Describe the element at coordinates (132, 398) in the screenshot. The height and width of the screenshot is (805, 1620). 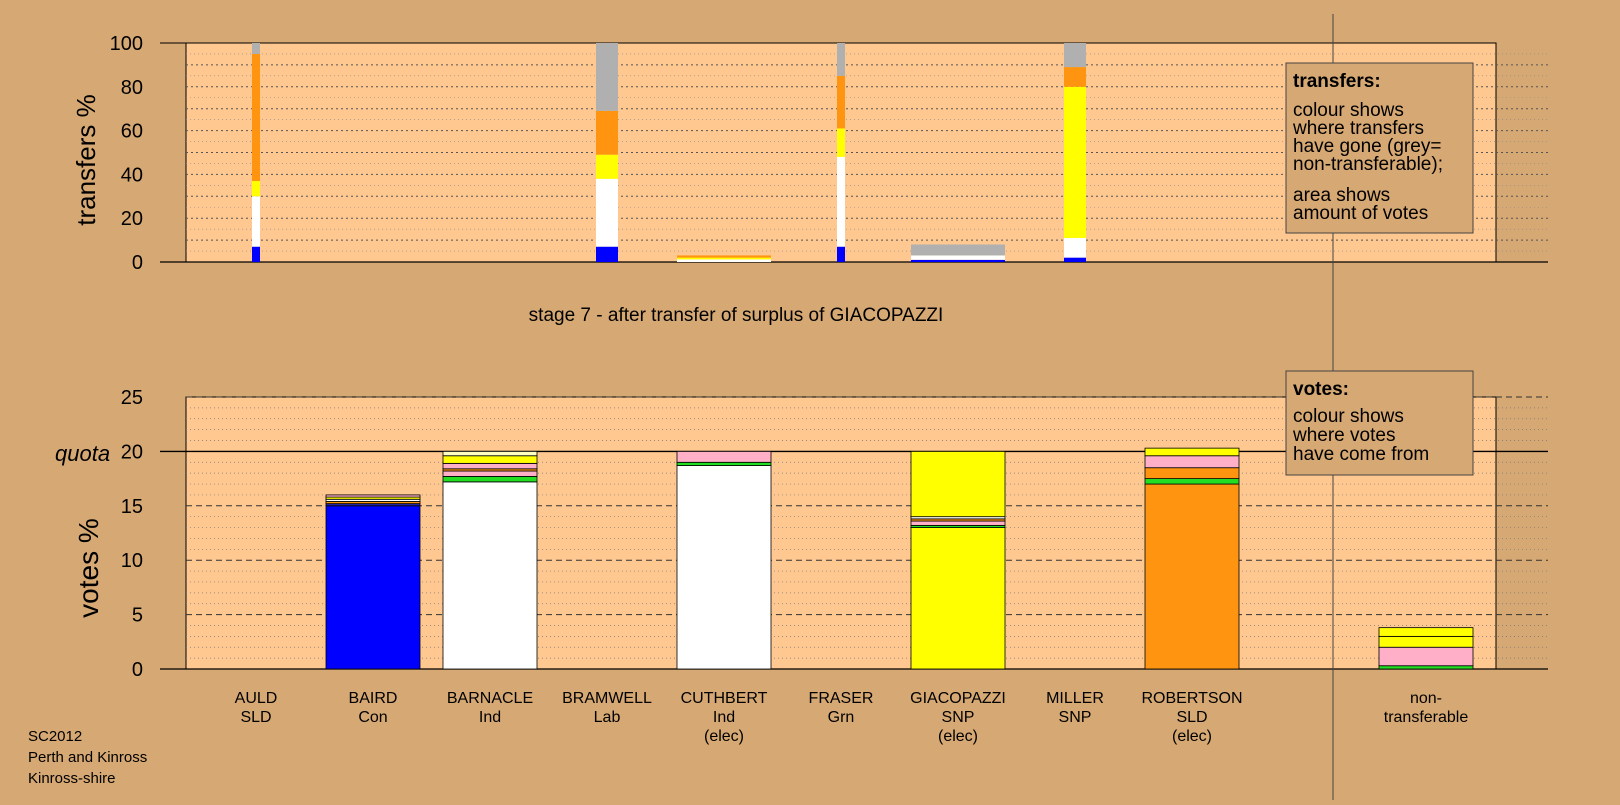
I see `votes-ytick-label: 25` at that location.